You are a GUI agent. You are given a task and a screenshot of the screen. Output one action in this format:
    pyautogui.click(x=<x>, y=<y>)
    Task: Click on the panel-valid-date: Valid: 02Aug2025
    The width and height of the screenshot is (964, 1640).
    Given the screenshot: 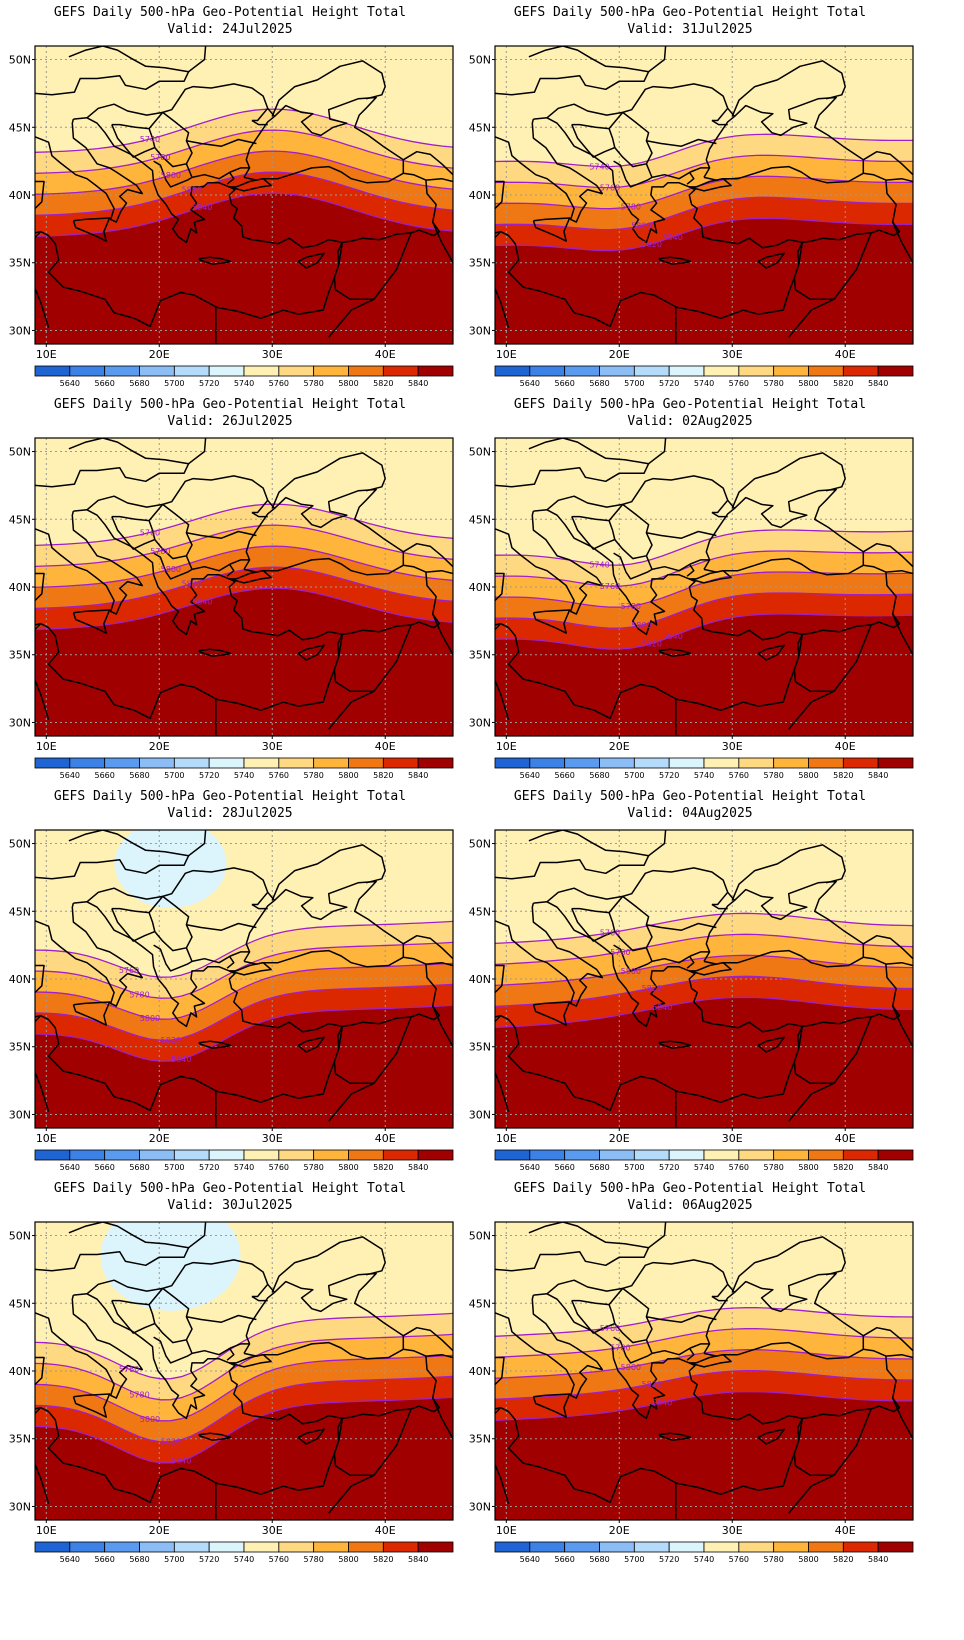 What is the action you would take?
    pyautogui.click(x=690, y=421)
    